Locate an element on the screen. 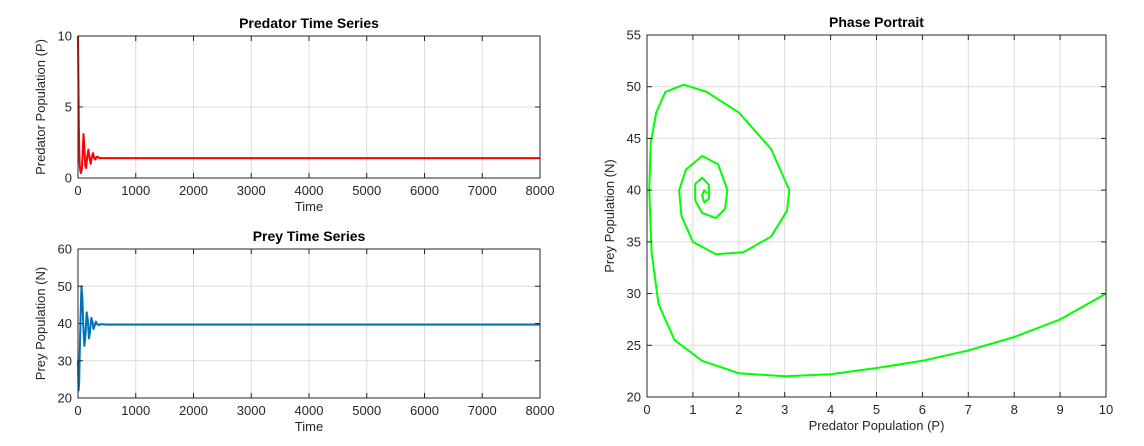 Image resolution: width=1144 pixels, height=446 pixels. predator-x-tick-label: 3000 is located at coordinates (251, 190).